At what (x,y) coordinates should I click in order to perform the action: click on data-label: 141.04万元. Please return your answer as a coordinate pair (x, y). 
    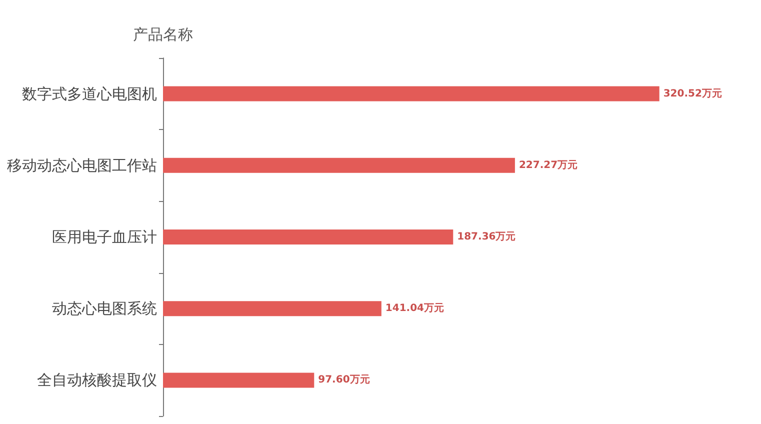
    Looking at the image, I should click on (414, 308).